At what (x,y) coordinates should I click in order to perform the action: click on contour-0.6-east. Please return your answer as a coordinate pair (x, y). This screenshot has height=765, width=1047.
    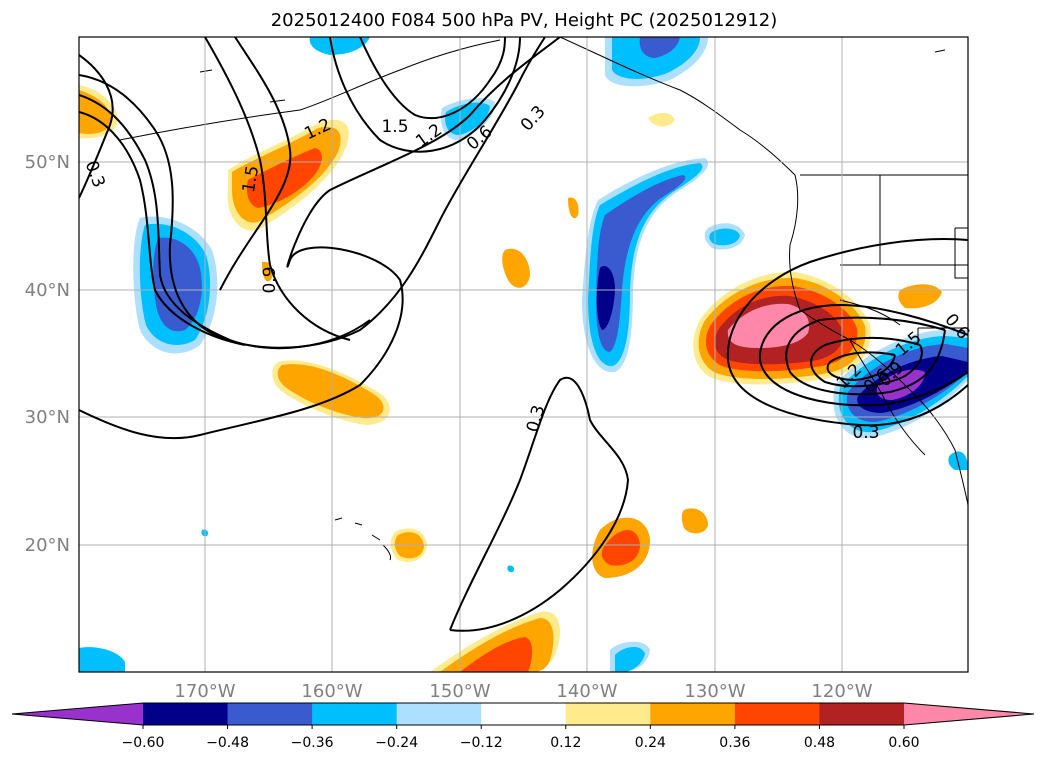
    Looking at the image, I should click on (863, 355).